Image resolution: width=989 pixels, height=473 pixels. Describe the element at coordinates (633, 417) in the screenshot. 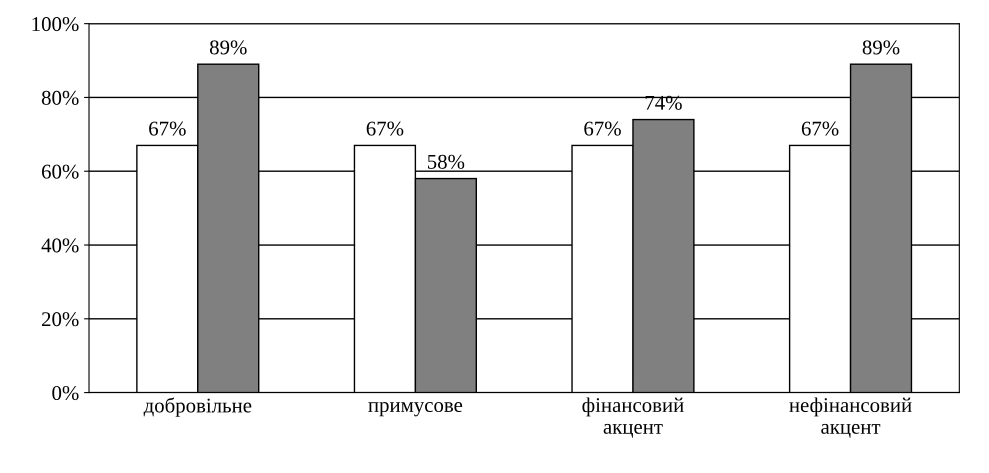

I see `x-tick-label: фінансовий акцент` at that location.